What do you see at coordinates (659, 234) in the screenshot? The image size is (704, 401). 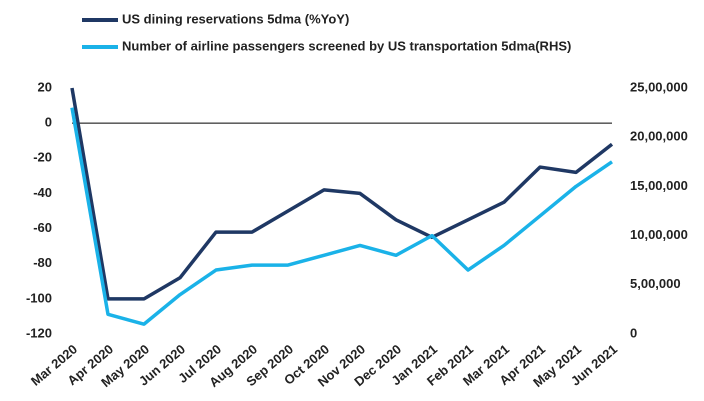 I see `y2-tick-label: 10,00,000` at bounding box center [659, 234].